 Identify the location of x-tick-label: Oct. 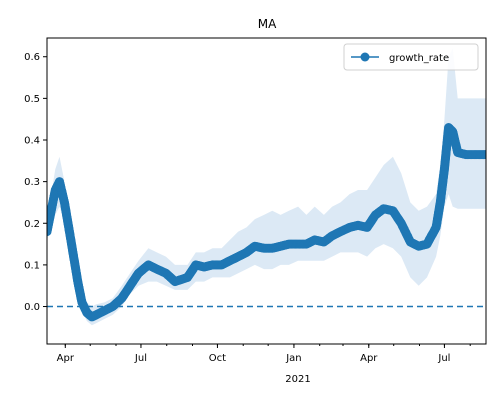
(217, 358).